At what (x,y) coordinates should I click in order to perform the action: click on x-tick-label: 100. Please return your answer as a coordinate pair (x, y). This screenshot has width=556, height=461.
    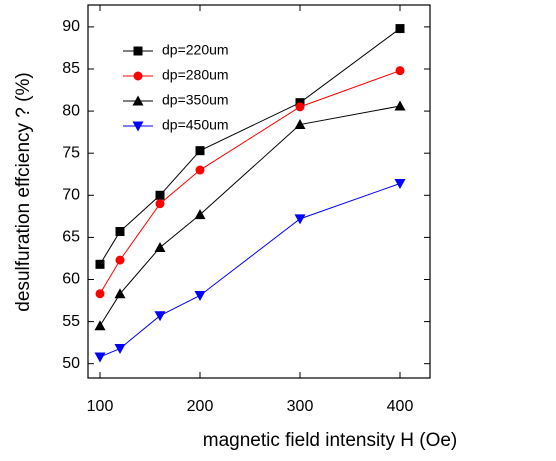
    Looking at the image, I should click on (100, 406).